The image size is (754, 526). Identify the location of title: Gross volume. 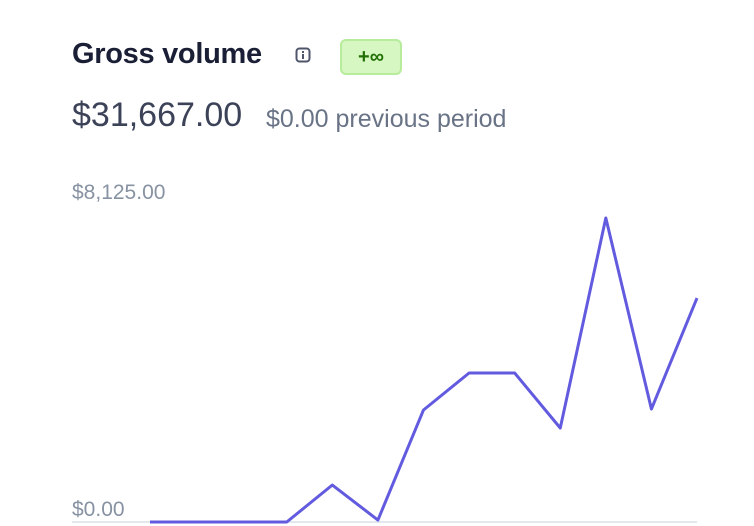
(167, 54).